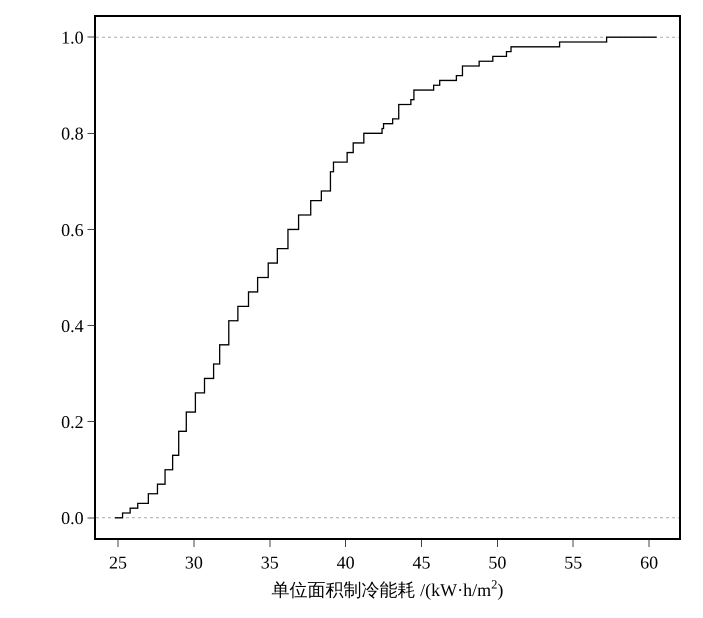 The width and height of the screenshot is (703, 618). What do you see at coordinates (649, 562) in the screenshot?
I see `x-tick-label: 60` at bounding box center [649, 562].